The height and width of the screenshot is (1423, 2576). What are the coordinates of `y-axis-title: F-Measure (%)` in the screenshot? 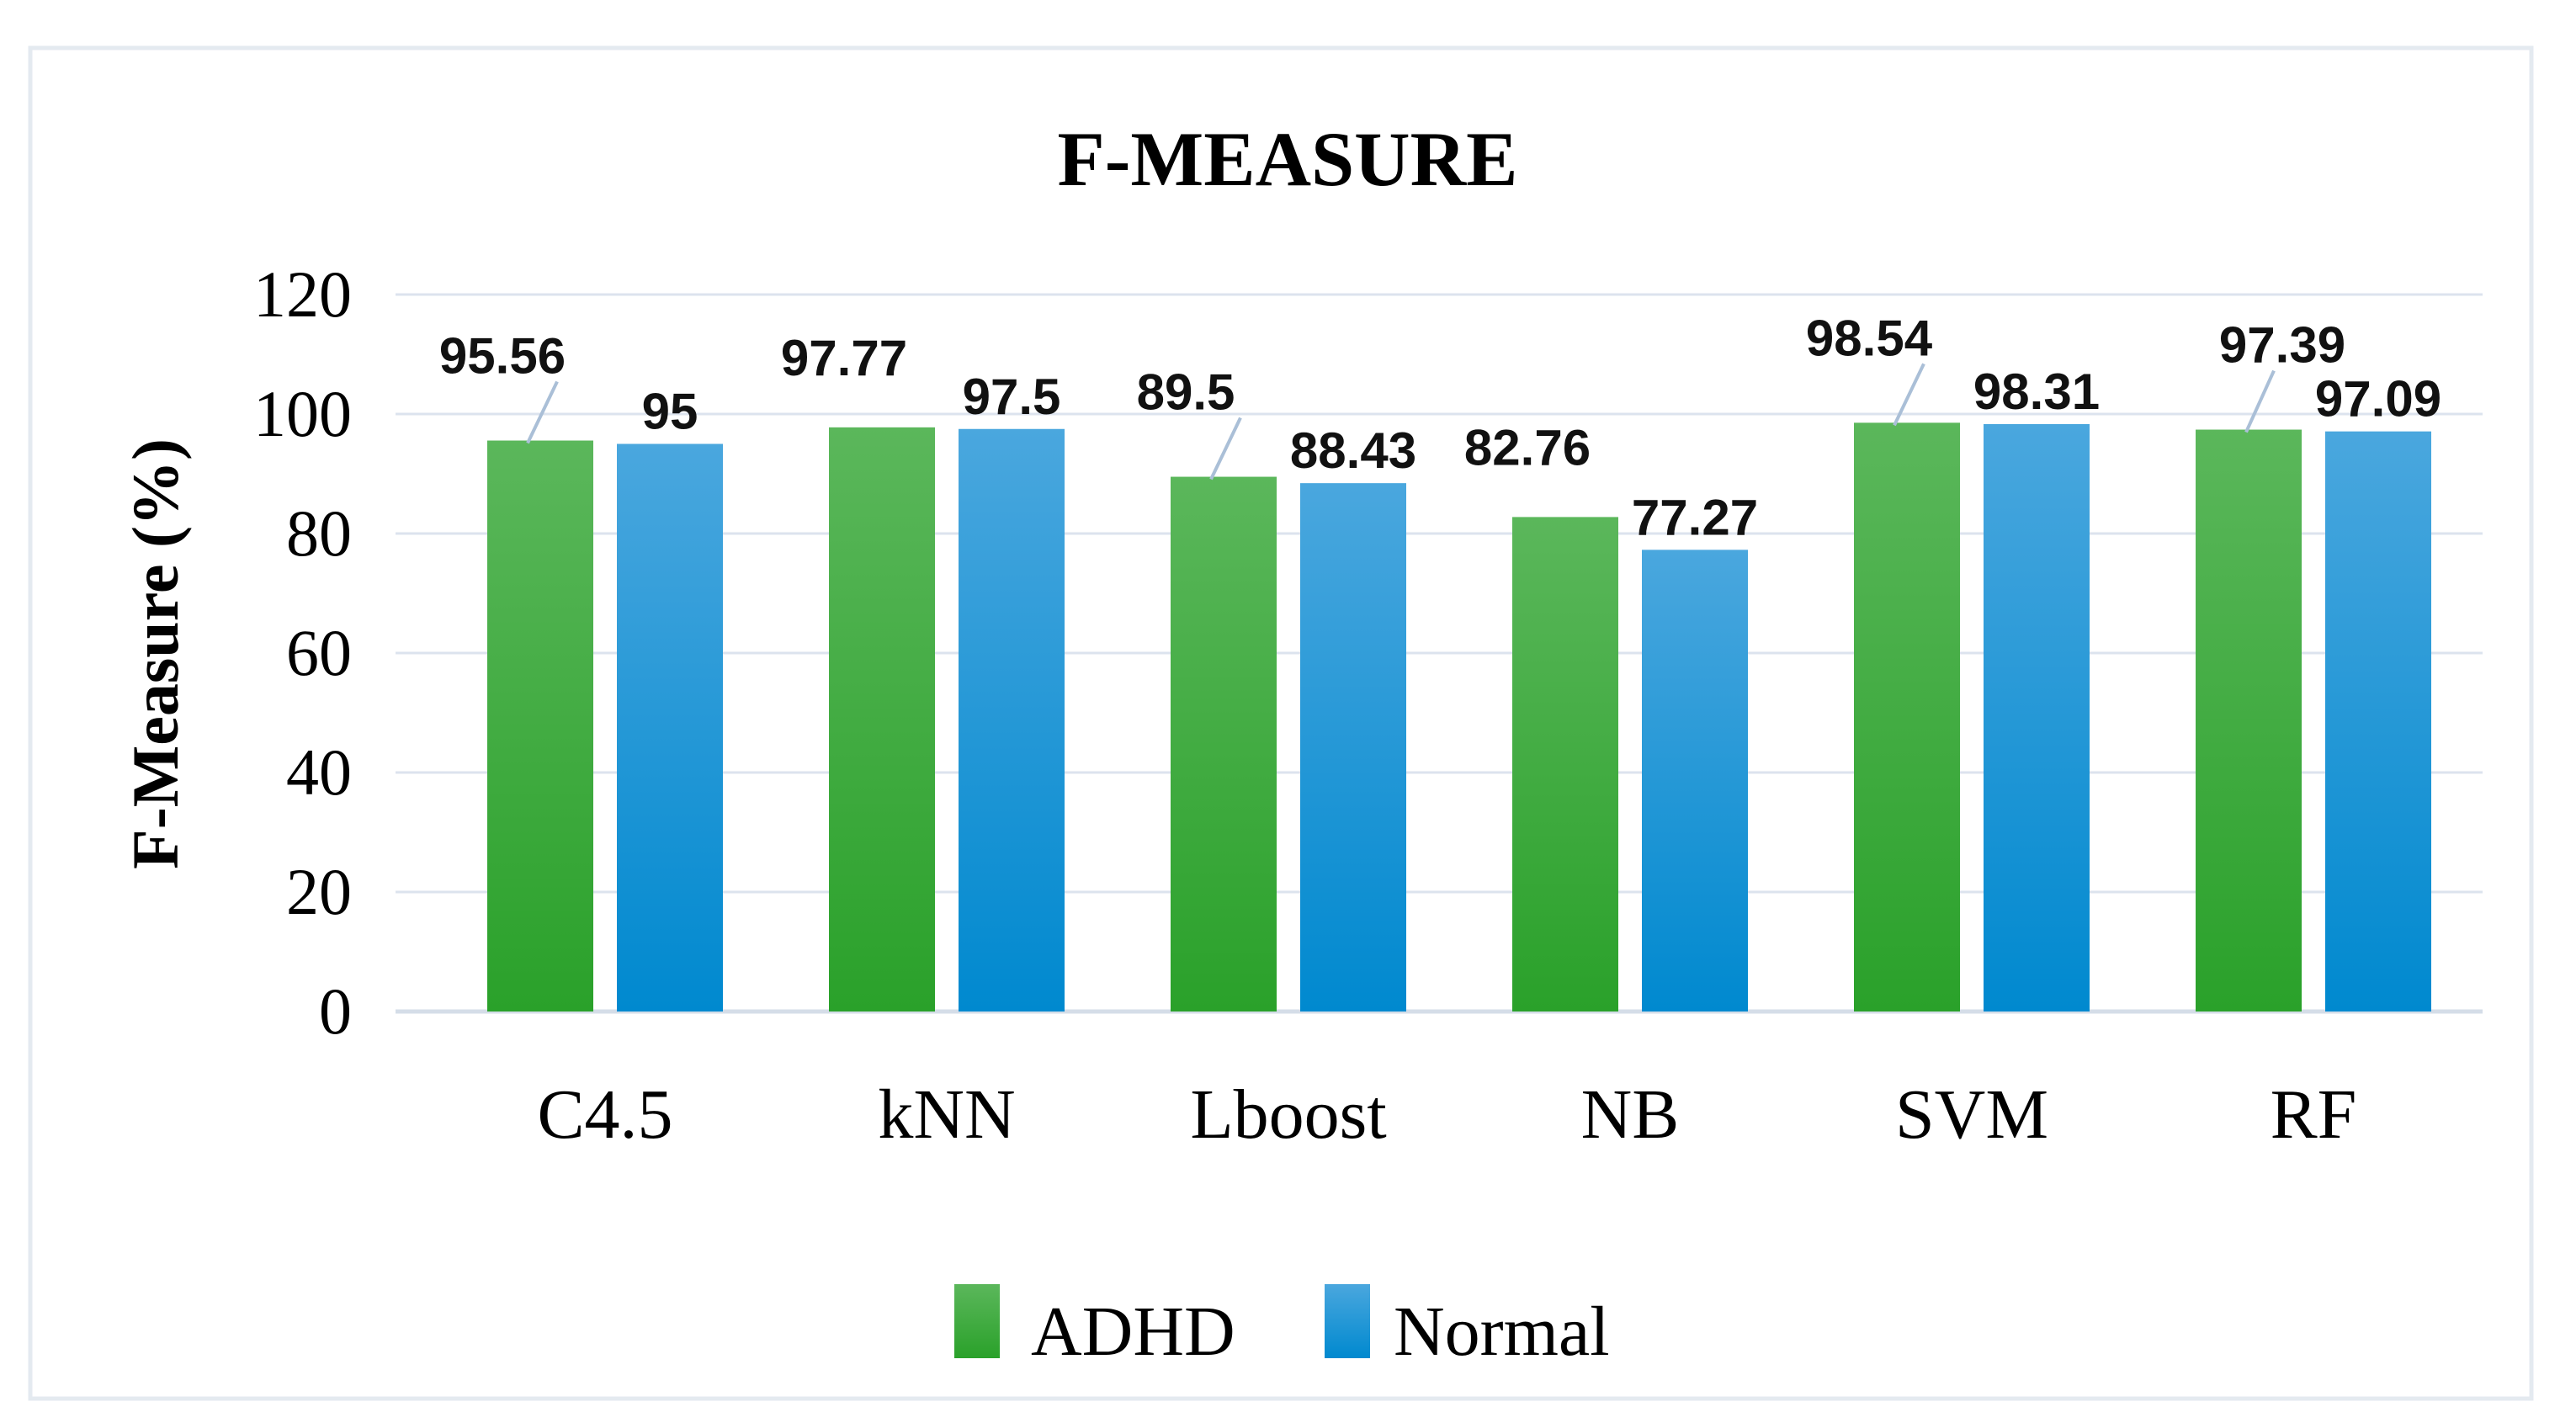 It's located at (155, 653).